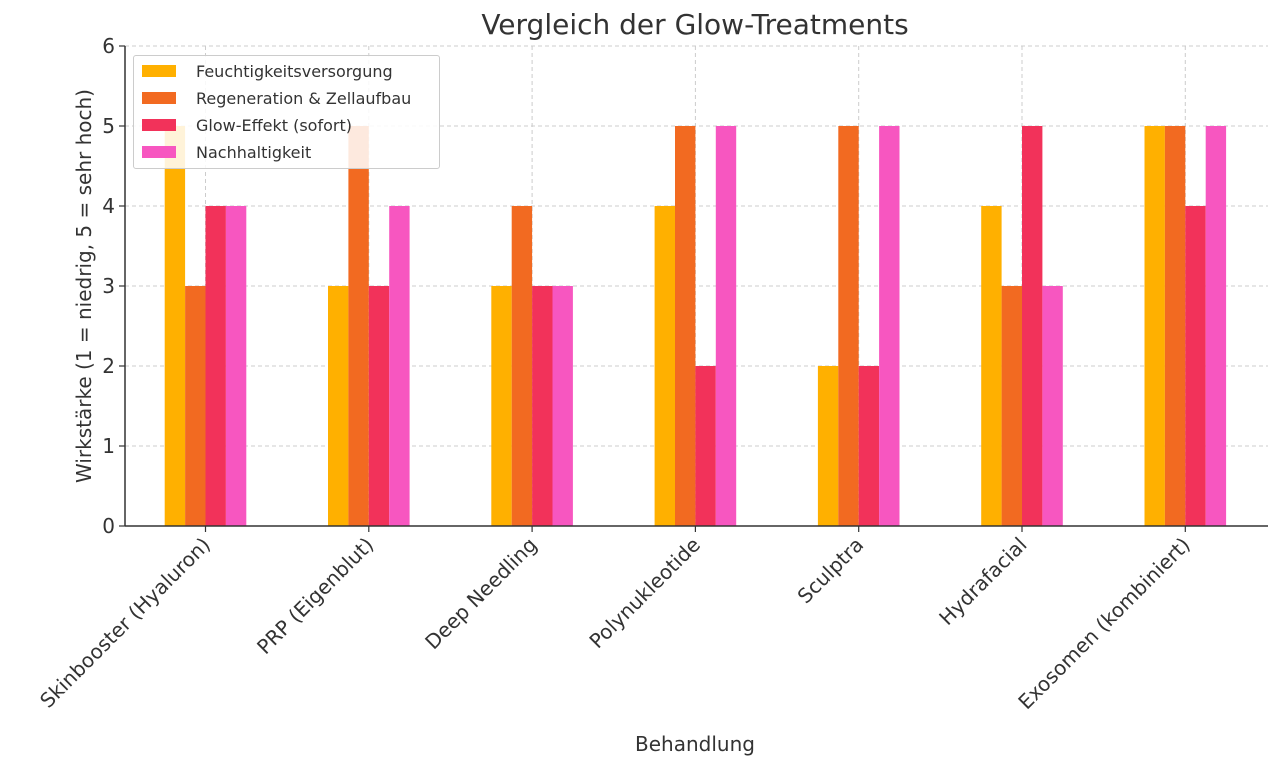 This screenshot has height=769, width=1280. I want to click on legend-item: Regeneration & Zellaufbau, so click(276, 98).